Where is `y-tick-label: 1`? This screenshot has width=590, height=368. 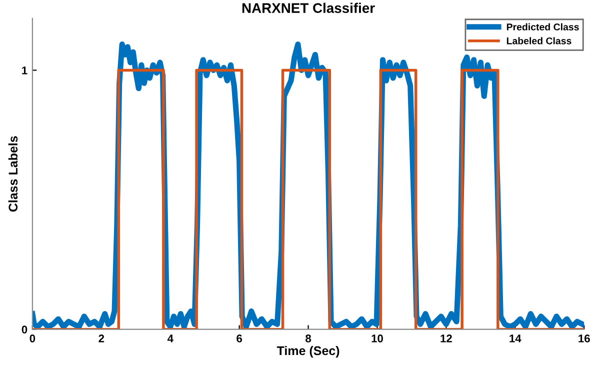 y-tick-label: 1 is located at coordinates (25, 70).